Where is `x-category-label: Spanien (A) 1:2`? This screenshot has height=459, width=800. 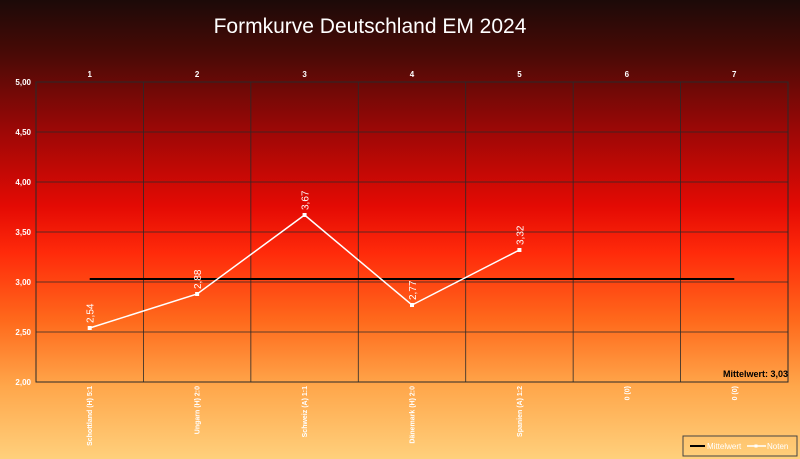
x-category-label: Spanien (A) 1:2 is located at coordinates (520, 411).